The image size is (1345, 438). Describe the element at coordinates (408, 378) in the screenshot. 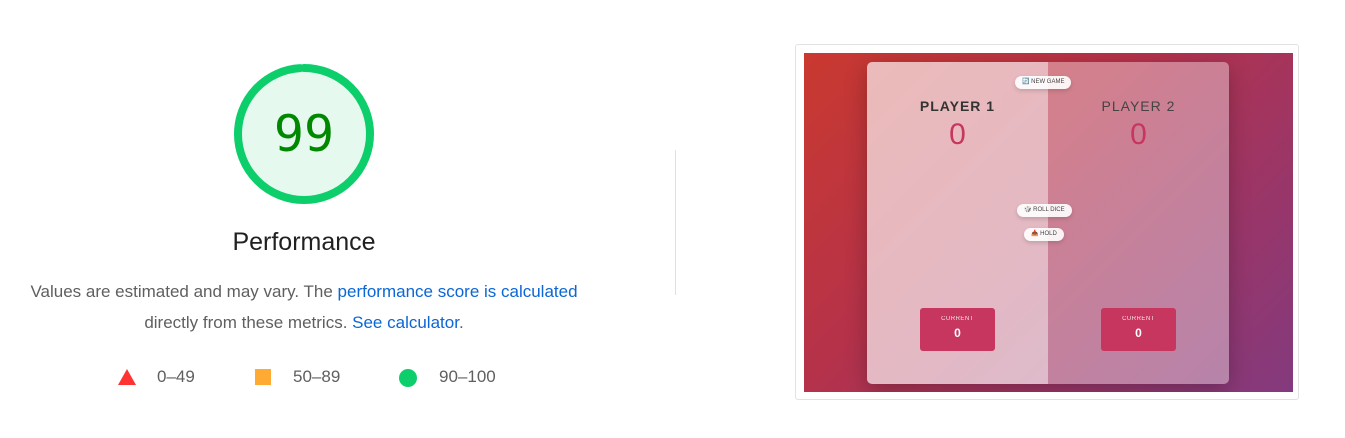

I see `circle-icon` at that location.